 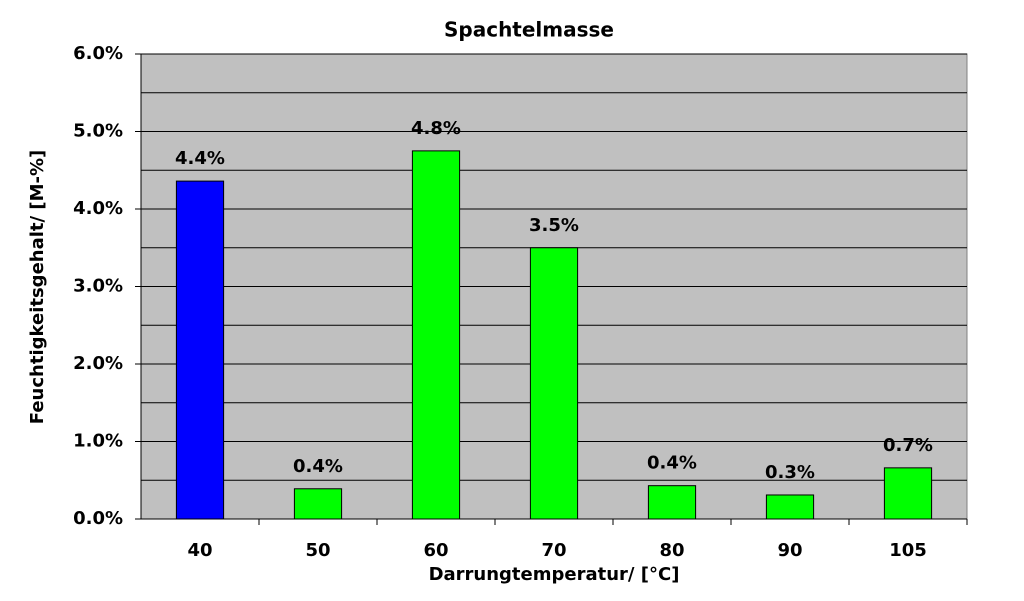 What do you see at coordinates (436, 128) in the screenshot?
I see `data-label: 4.8%` at bounding box center [436, 128].